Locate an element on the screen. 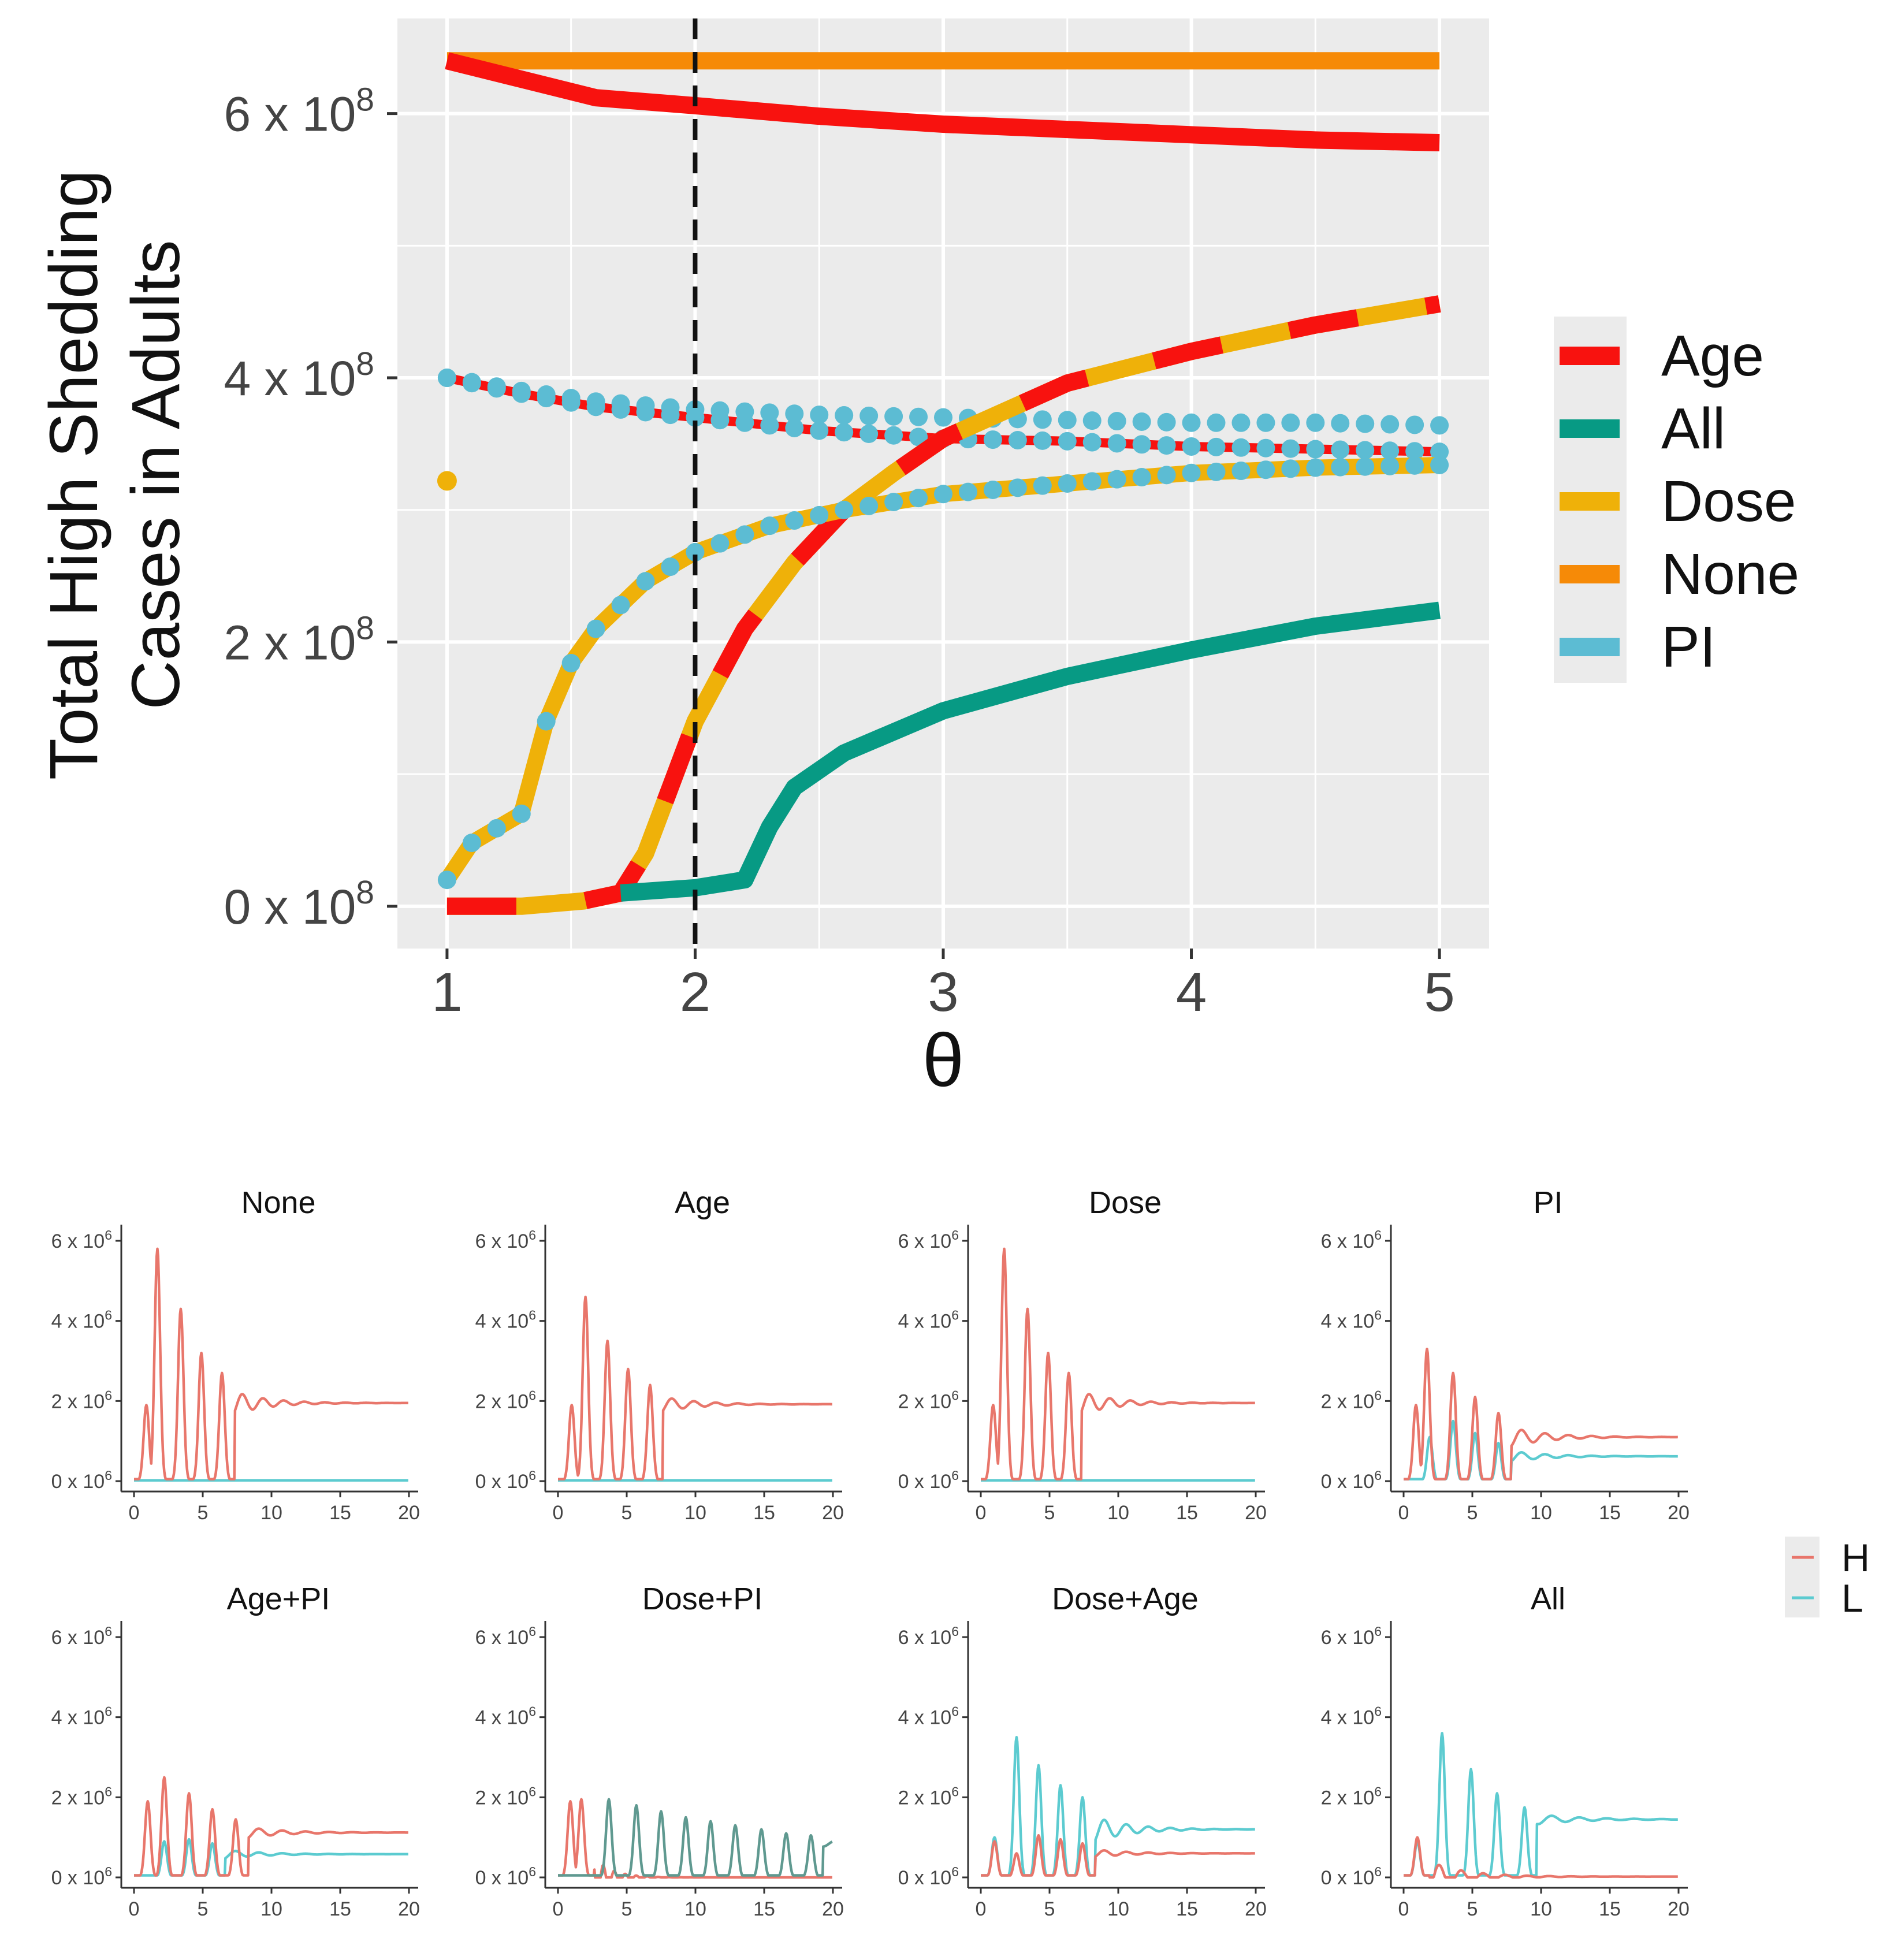 The height and width of the screenshot is (1960, 1894). x-tick-label: 5 is located at coordinates (1439, 992).